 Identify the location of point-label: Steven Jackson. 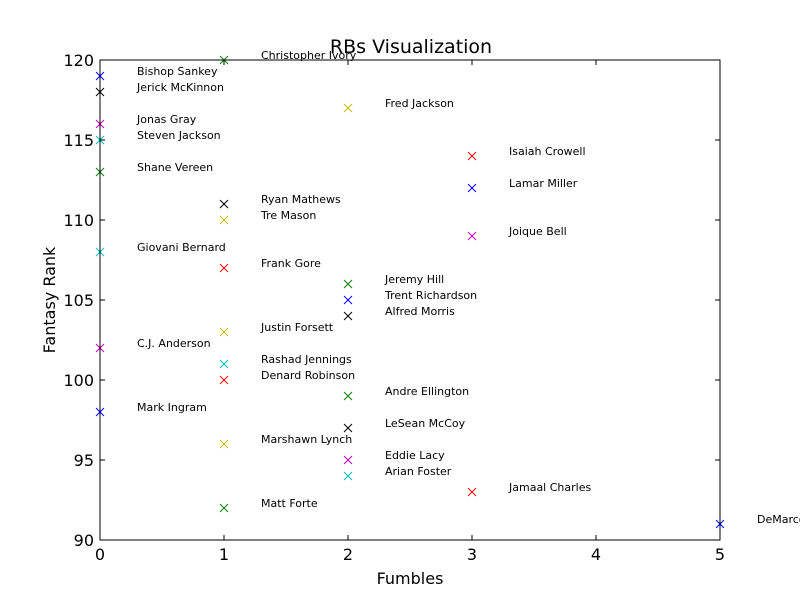
(179, 135).